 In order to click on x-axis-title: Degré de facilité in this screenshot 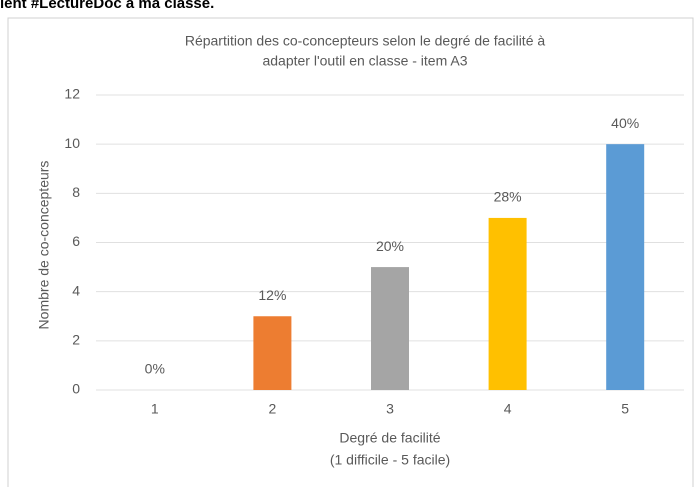, I will do `click(389, 438)`.